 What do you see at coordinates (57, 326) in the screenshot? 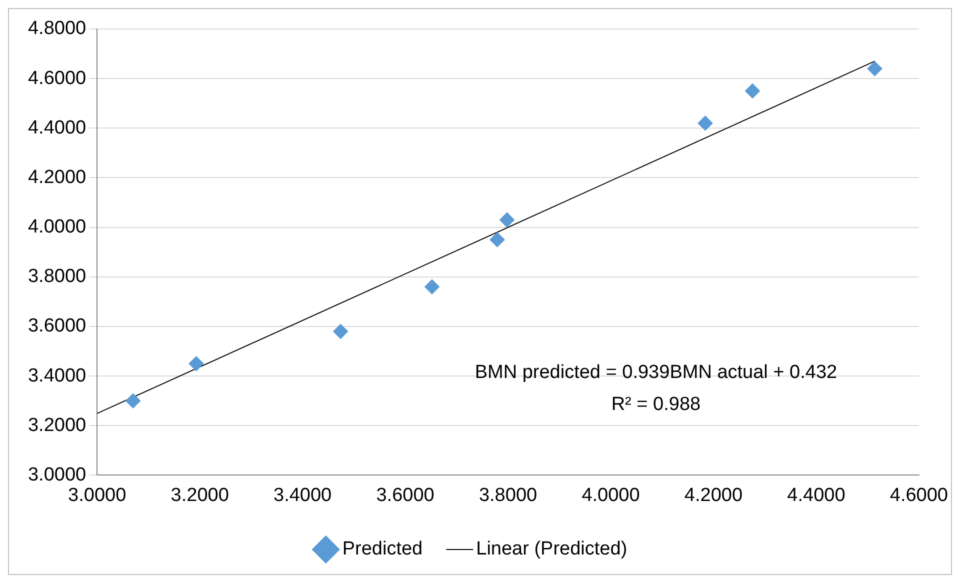
I see `y-tick-label: 3.6000` at bounding box center [57, 326].